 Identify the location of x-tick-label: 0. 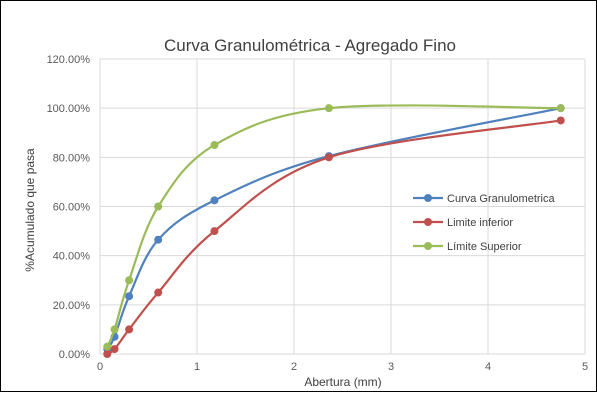
(100, 367).